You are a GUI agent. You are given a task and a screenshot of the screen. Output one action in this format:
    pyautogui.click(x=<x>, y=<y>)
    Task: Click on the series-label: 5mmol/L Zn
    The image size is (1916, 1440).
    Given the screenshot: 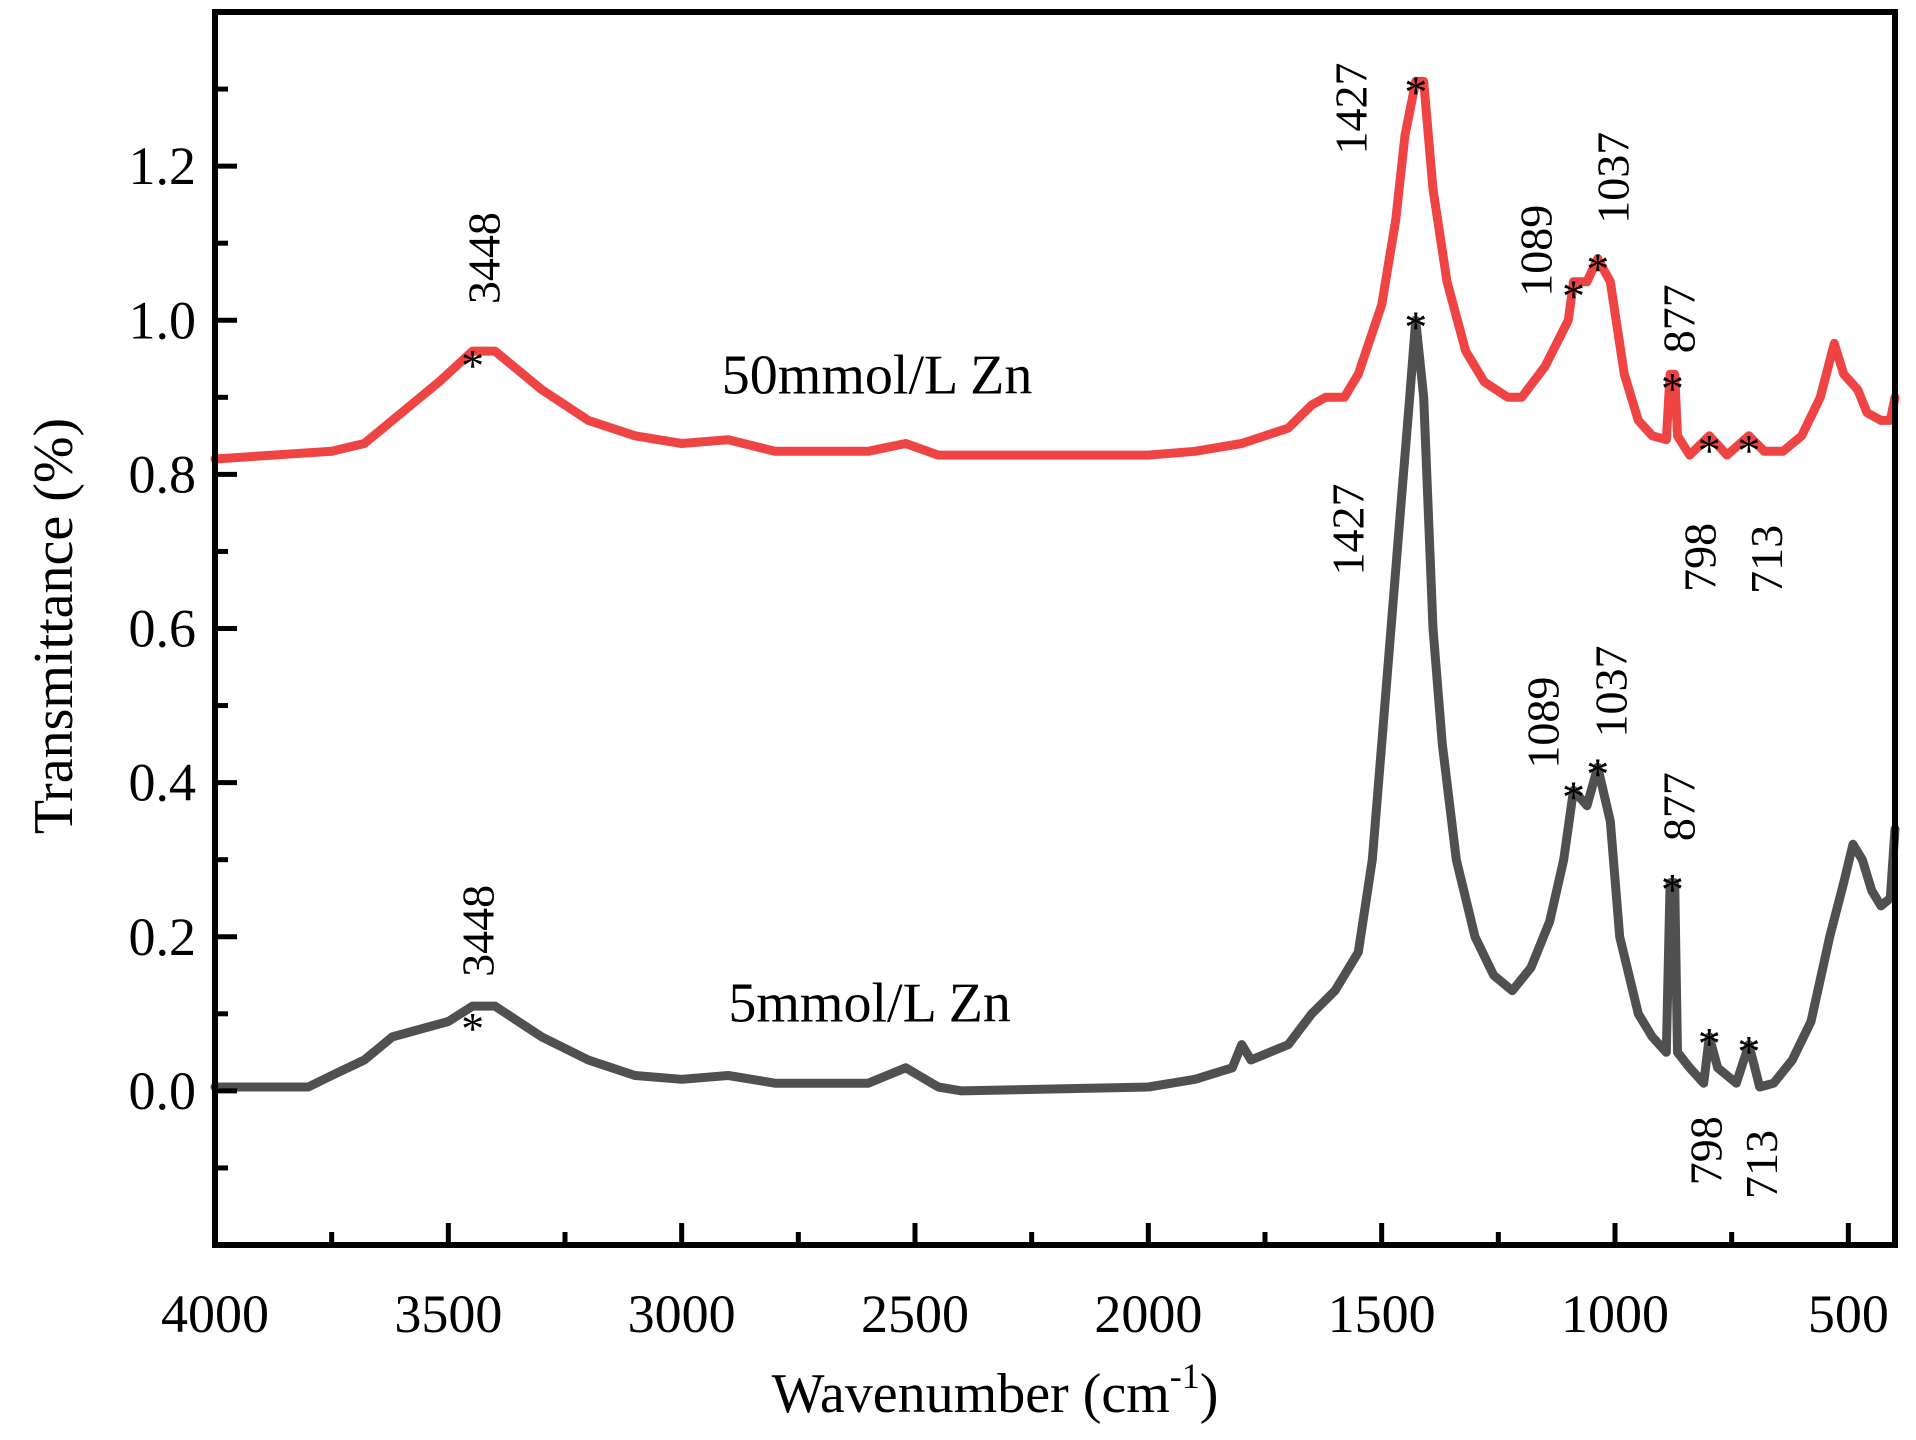 What is the action you would take?
    pyautogui.click(x=869, y=1004)
    